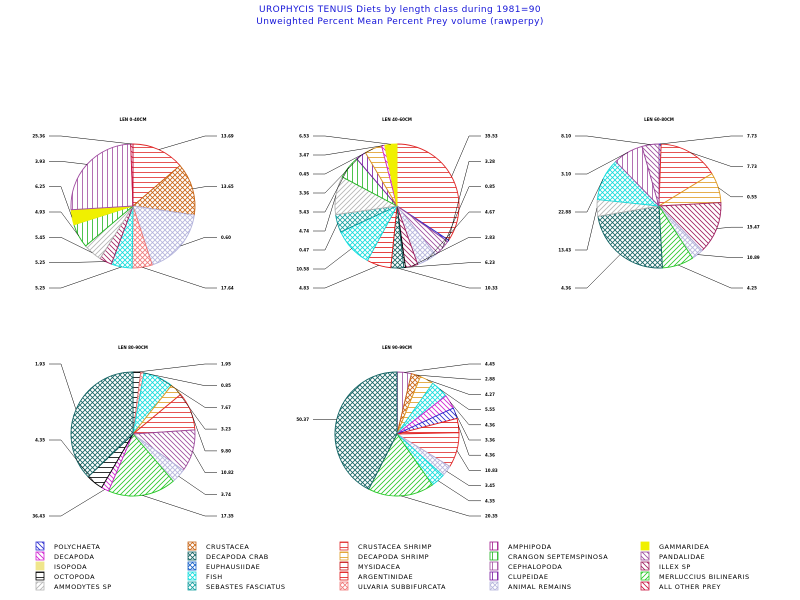  What do you see at coordinates (689, 227) in the screenshot?
I see `pie-slice-illex-sp` at bounding box center [689, 227].